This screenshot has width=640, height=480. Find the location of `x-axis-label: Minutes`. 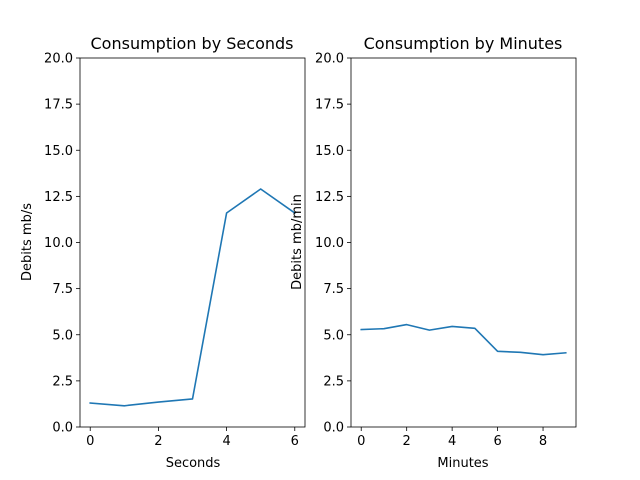

x-axis-label: Minutes is located at coordinates (462, 463).